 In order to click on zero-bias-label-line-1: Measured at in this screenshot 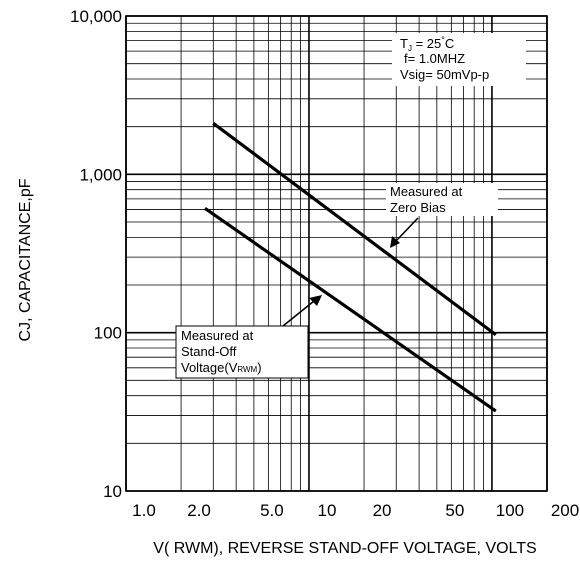, I will do `click(426, 191)`.